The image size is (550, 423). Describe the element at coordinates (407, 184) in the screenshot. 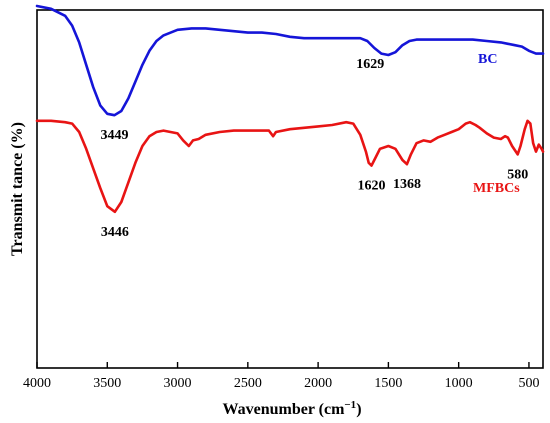

I see `peak-label-1368: 1368` at that location.